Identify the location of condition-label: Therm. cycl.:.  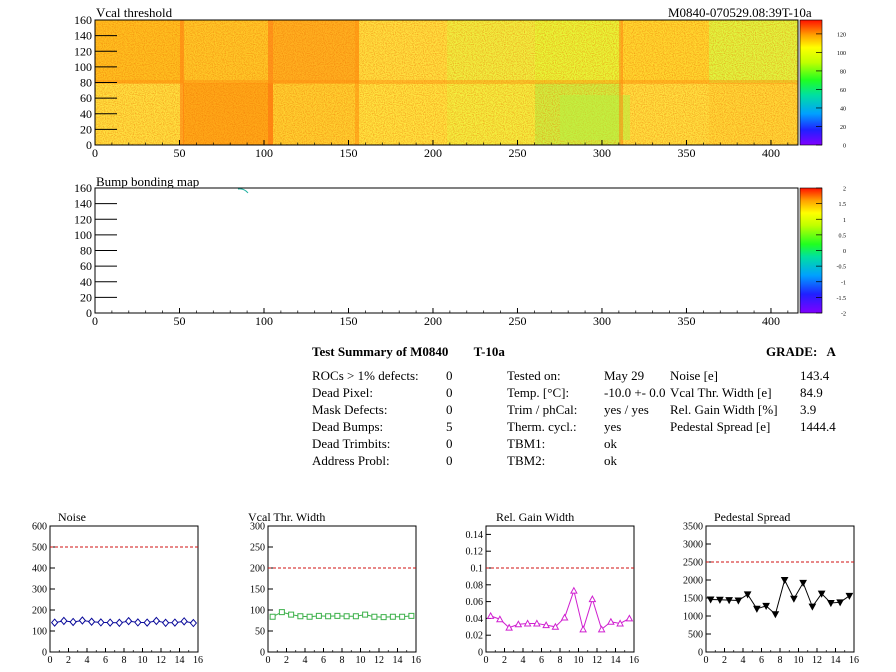
(542, 426).